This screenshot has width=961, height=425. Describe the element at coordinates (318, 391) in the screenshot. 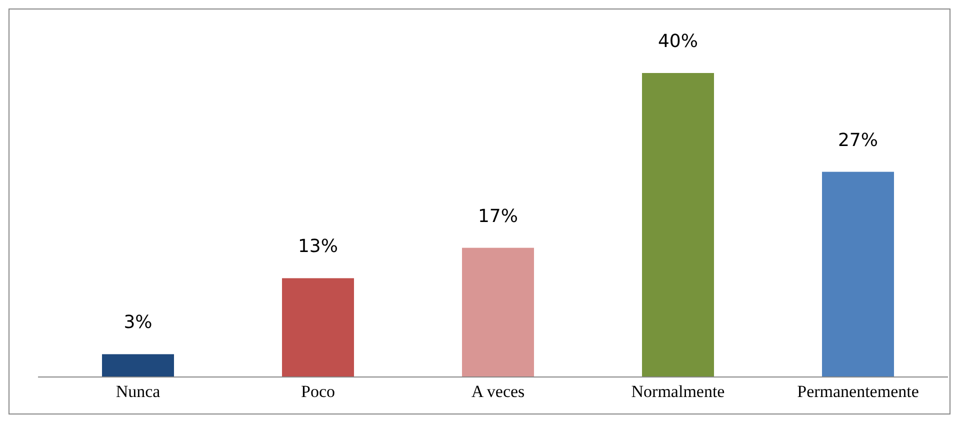

I see `x-tick-label: Poco` at that location.